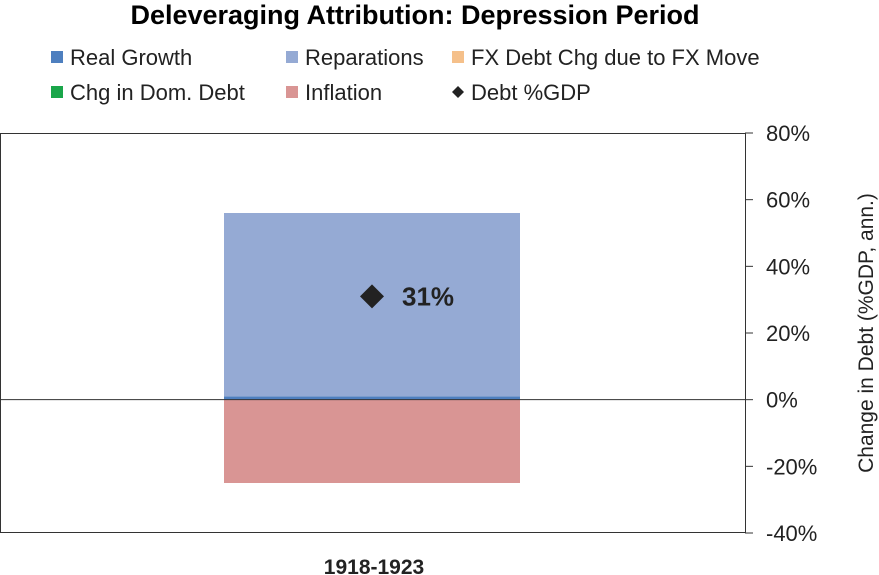 Image resolution: width=879 pixels, height=575 pixels. Describe the element at coordinates (343, 92) in the screenshot. I see `legend-label: Inflation` at that location.